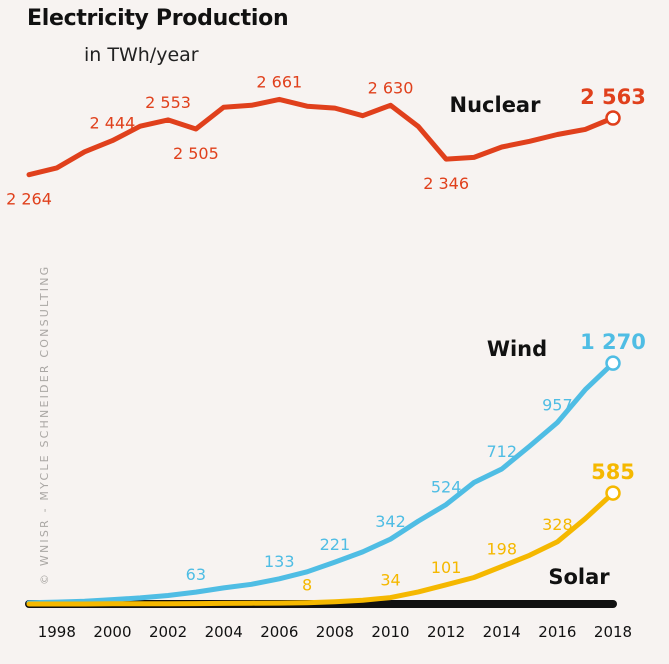 The image size is (669, 664). I want to click on x-tick-label: 2000, so click(112, 632).